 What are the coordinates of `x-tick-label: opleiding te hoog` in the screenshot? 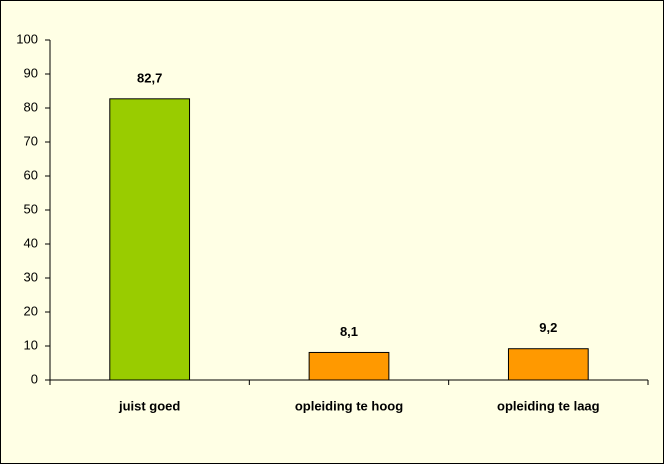 It's located at (349, 405).